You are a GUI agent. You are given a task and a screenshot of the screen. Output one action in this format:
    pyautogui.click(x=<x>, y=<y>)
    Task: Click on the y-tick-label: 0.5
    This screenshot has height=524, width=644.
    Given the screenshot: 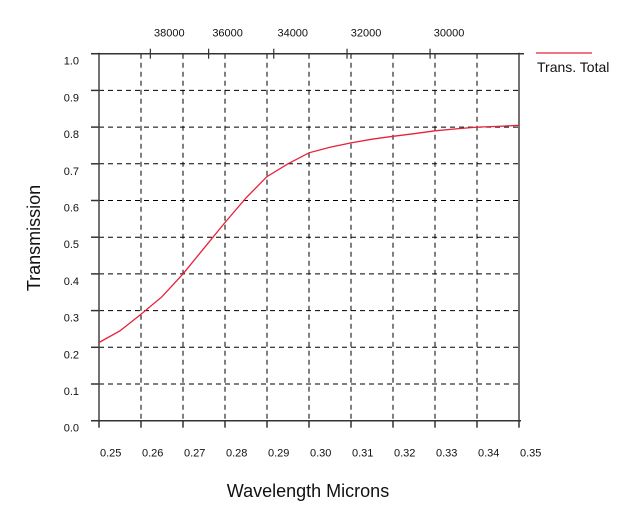 What is the action you would take?
    pyautogui.click(x=71, y=245)
    